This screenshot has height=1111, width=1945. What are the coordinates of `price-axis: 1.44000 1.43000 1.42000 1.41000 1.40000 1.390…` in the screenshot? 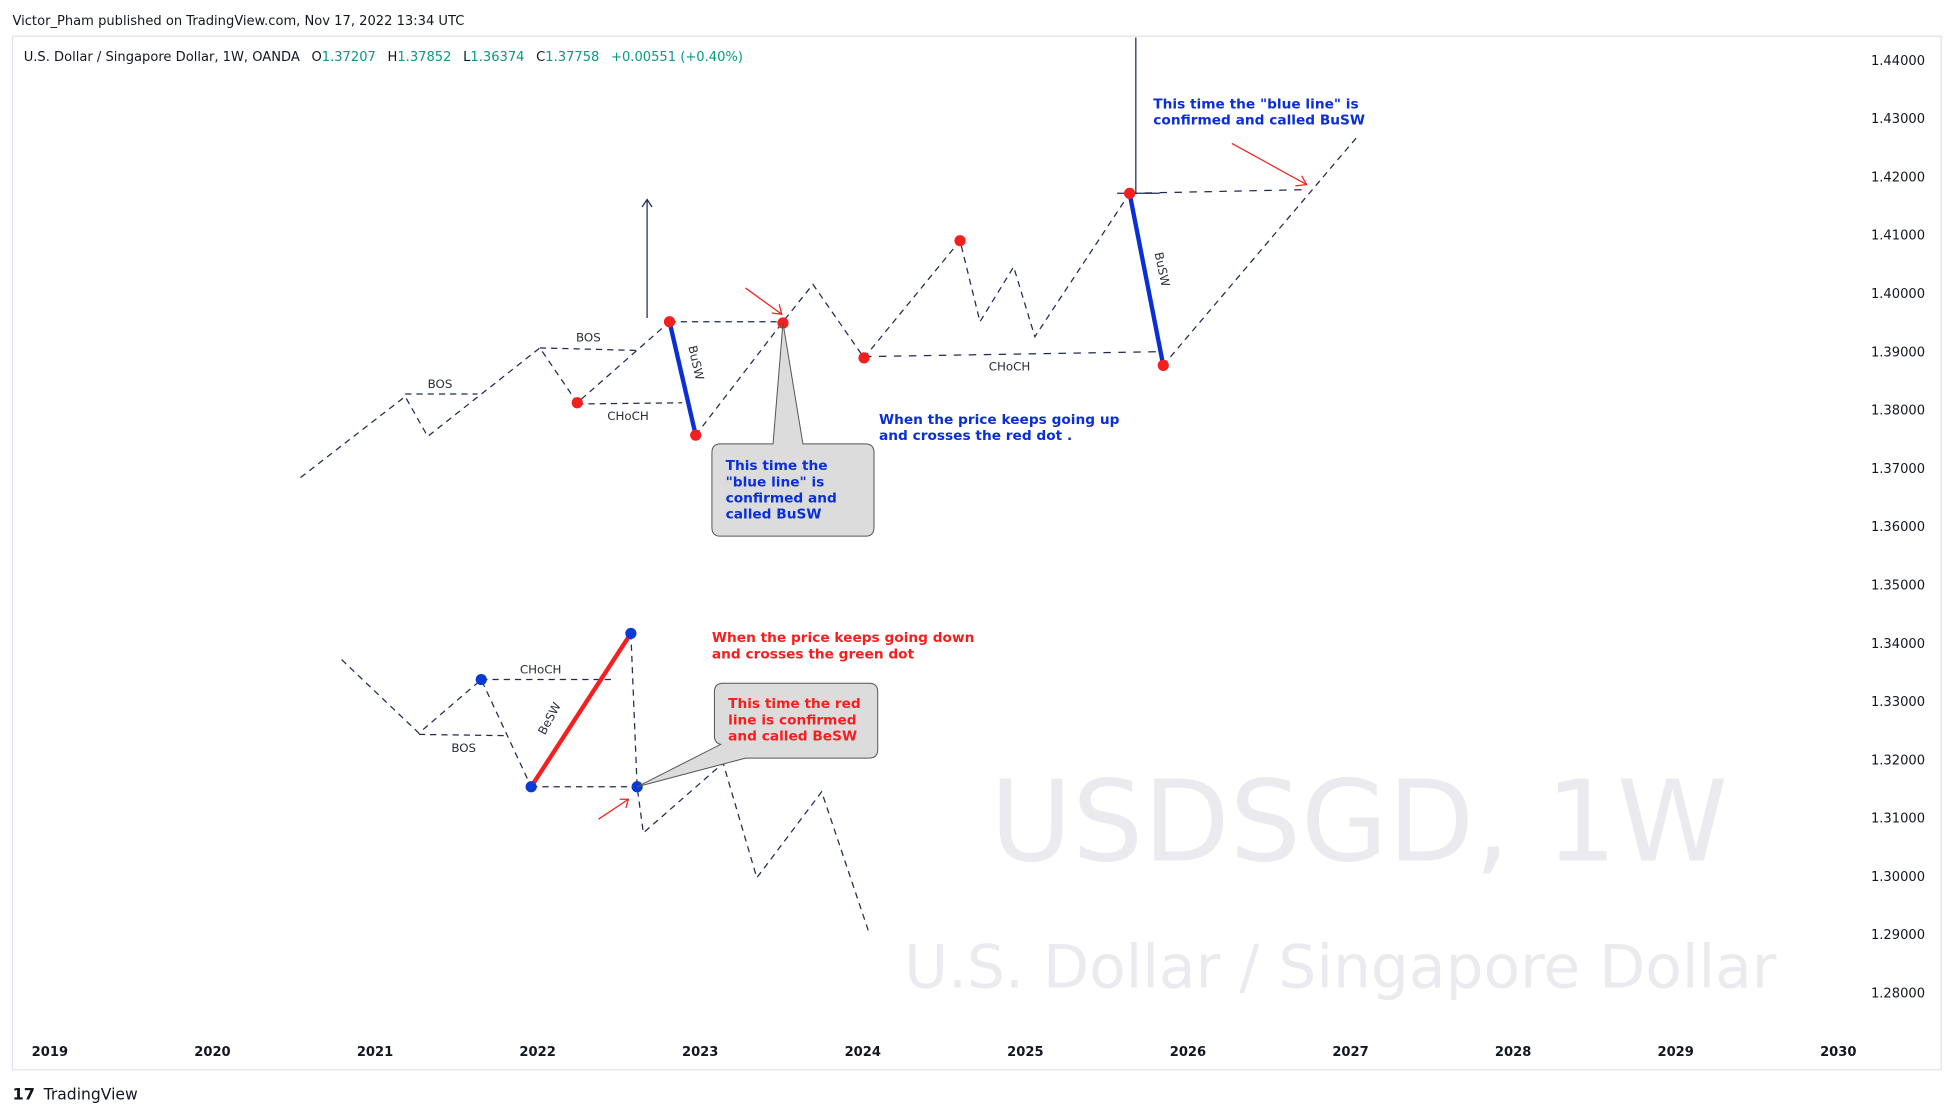 It's located at (1898, 528).